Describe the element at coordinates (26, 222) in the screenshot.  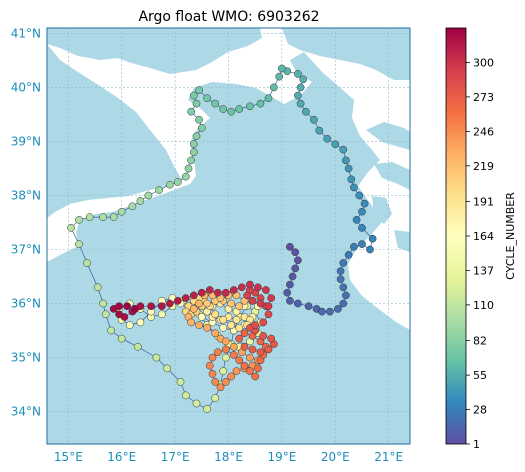
I see `latitude-tick-labels: 34°N 35°N 36°N 37°N 38°N 39°N 40°N 41°N` at that location.